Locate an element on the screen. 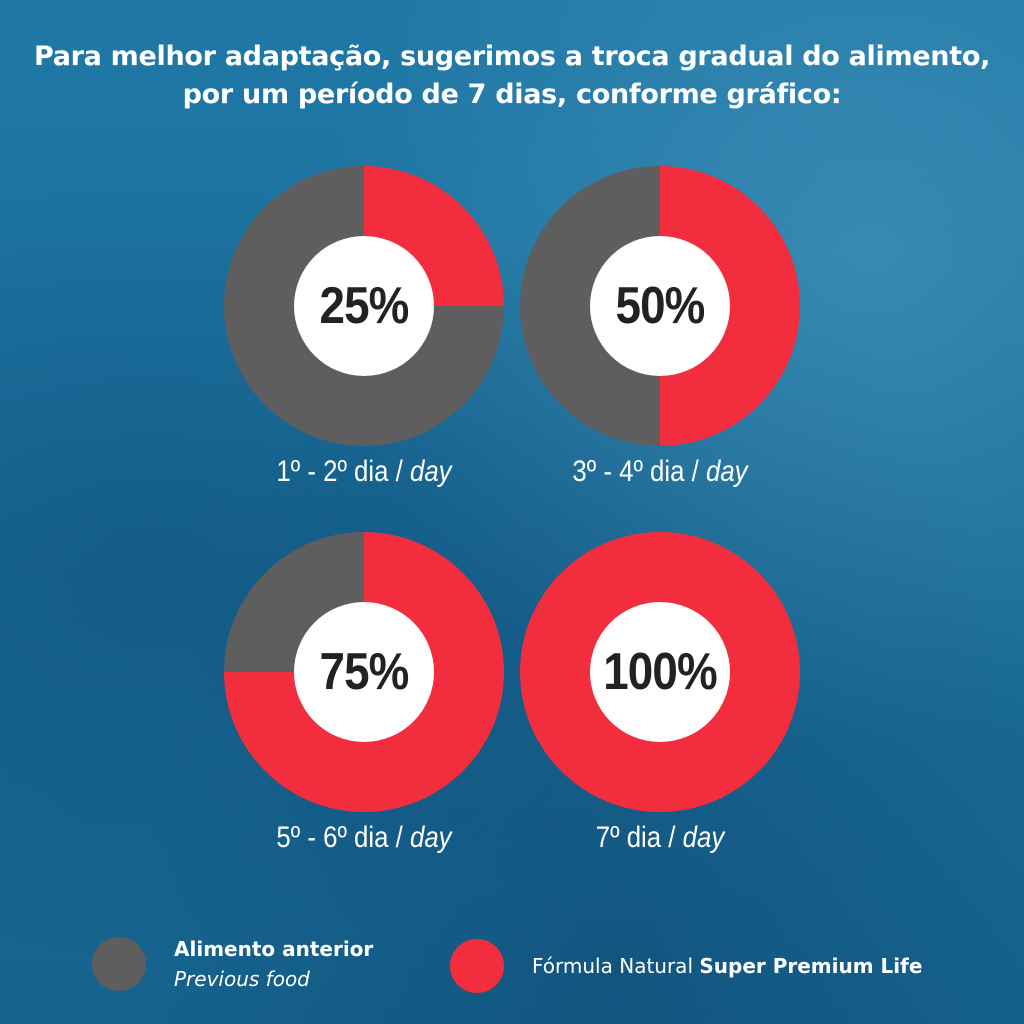 This screenshot has width=1024, height=1024. legend-label-group: Fórmula Natural Super Premium Life is located at coordinates (727, 966).